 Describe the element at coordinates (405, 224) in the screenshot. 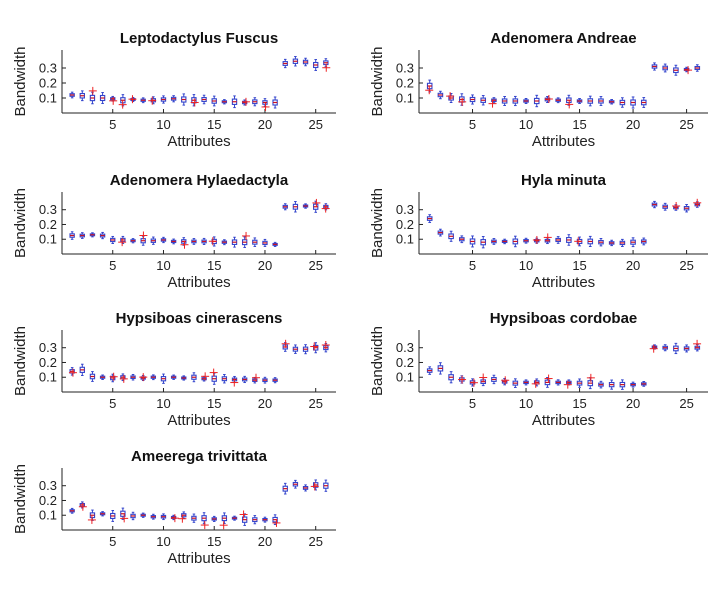

I see `y-tick-label: 0.2` at that location.